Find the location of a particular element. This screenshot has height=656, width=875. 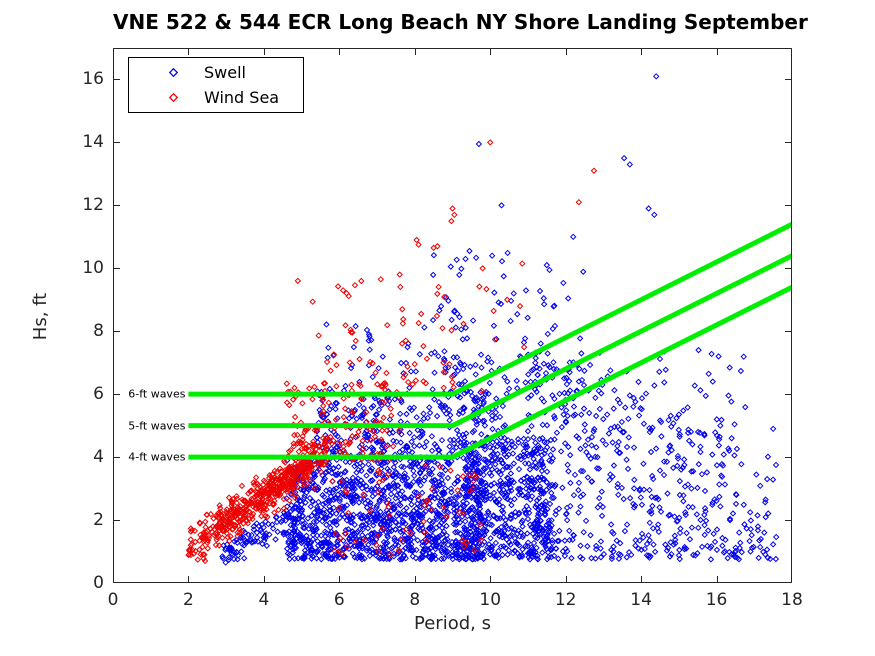

x-tick-label: 6 is located at coordinates (339, 600).